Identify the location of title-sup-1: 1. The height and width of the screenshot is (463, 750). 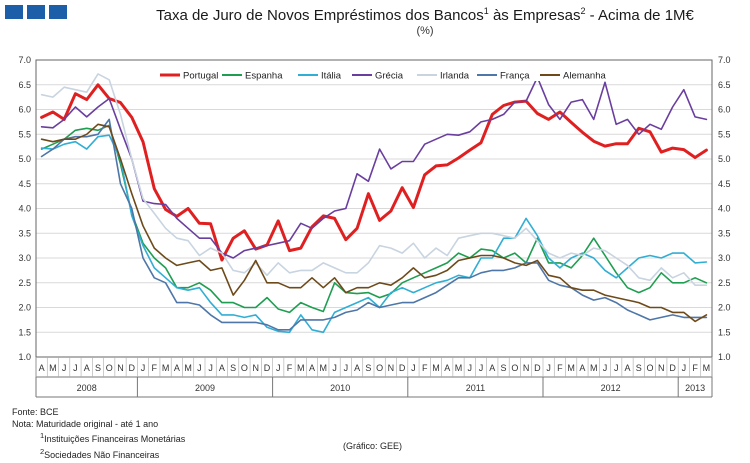
(486, 11).